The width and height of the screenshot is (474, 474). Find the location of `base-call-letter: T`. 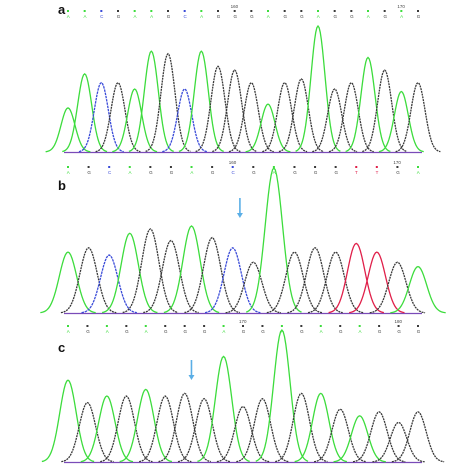

base-call-letter: T is located at coordinates (377, 172).